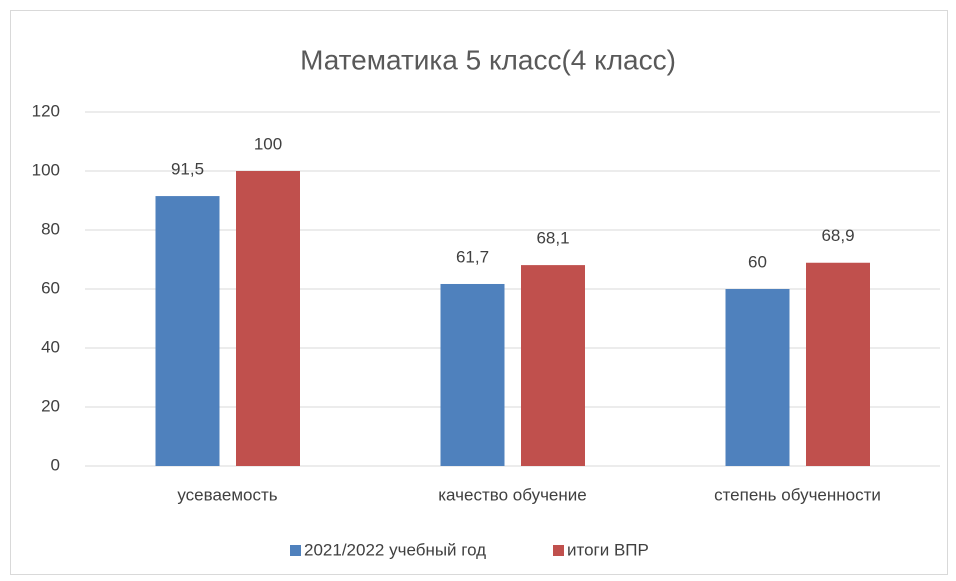  Describe the element at coordinates (46, 169) in the screenshot. I see `y-tick-label: 100` at that location.